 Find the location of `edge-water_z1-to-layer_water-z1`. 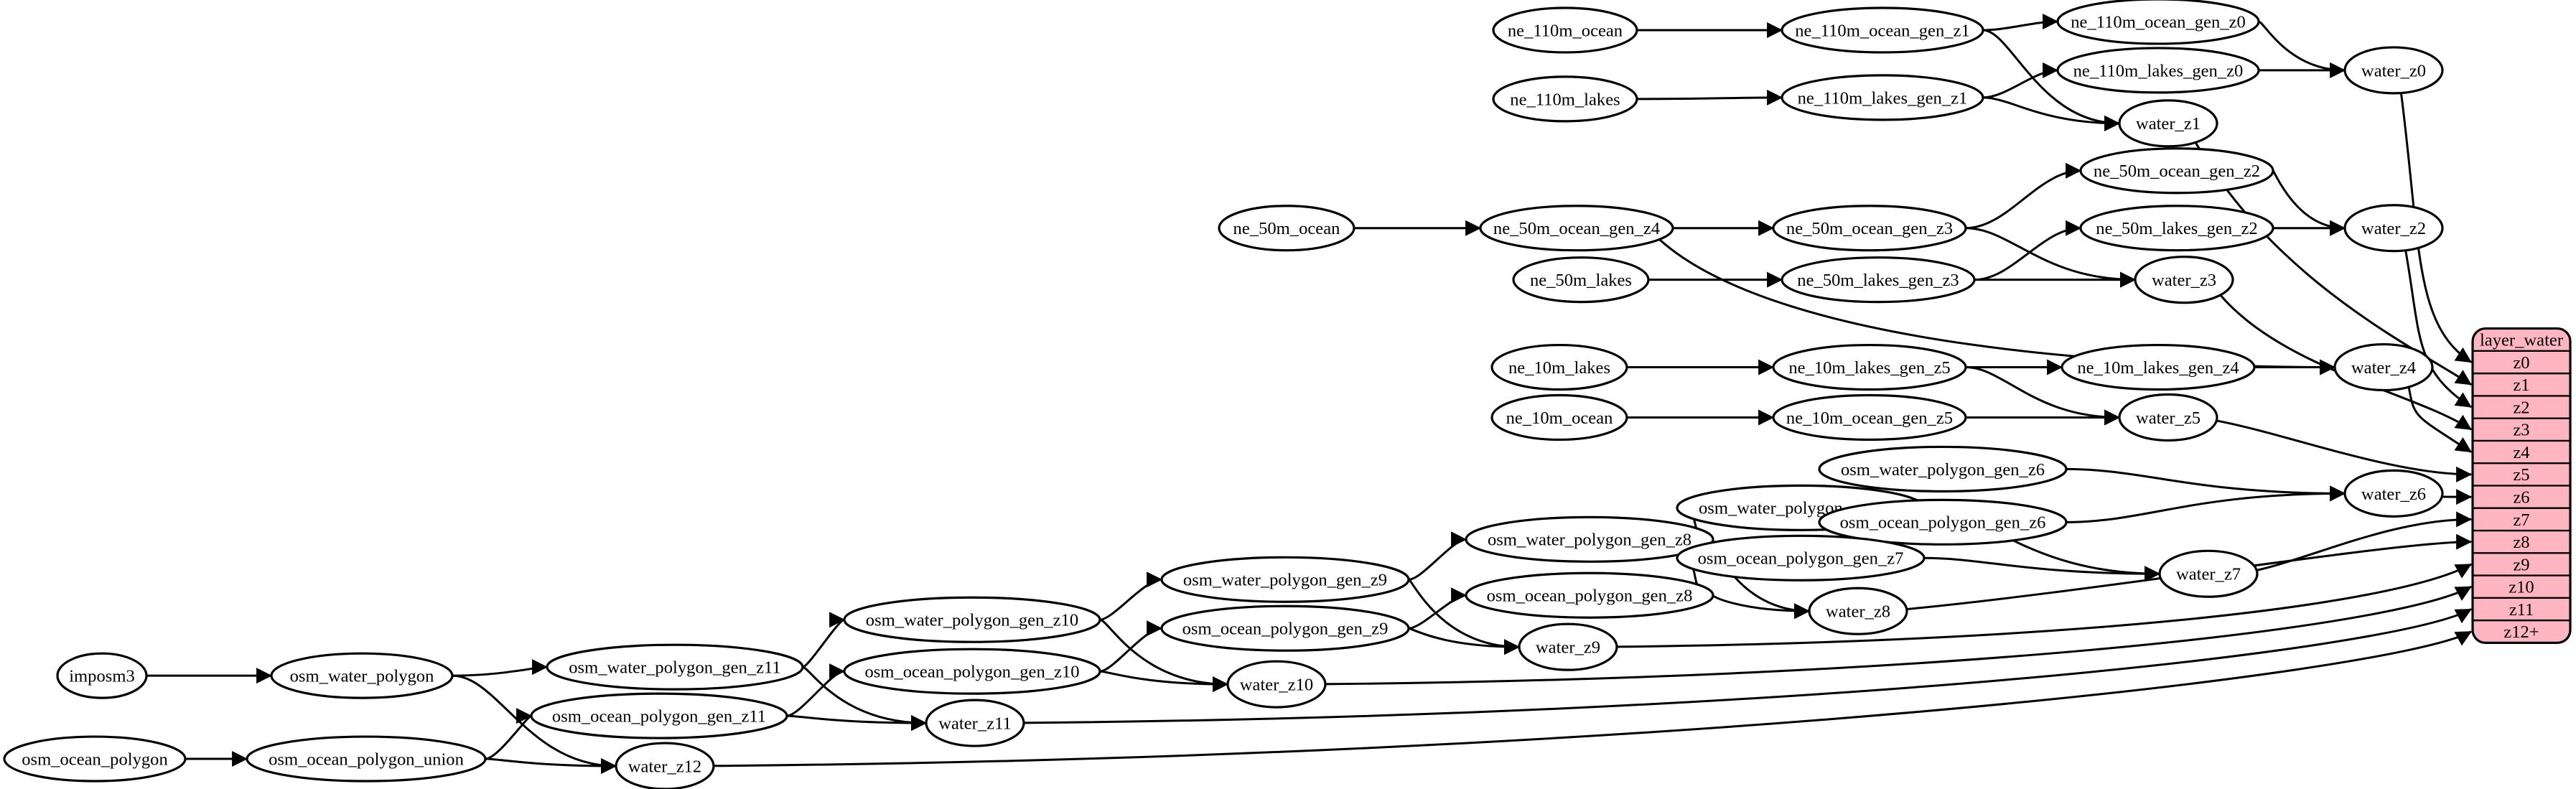

edge-water_z1-to-layer_water-z1 is located at coordinates (2333, 263).